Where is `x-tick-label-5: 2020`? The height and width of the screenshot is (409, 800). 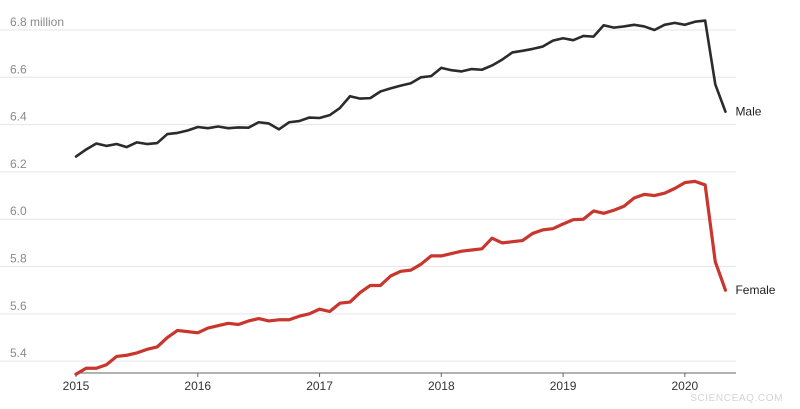 x-tick-label-5: 2020 is located at coordinates (685, 386).